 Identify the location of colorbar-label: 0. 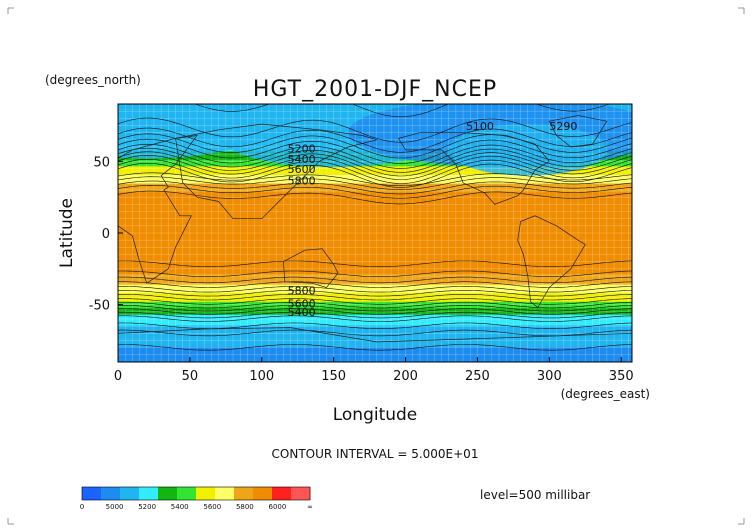
(82, 507).